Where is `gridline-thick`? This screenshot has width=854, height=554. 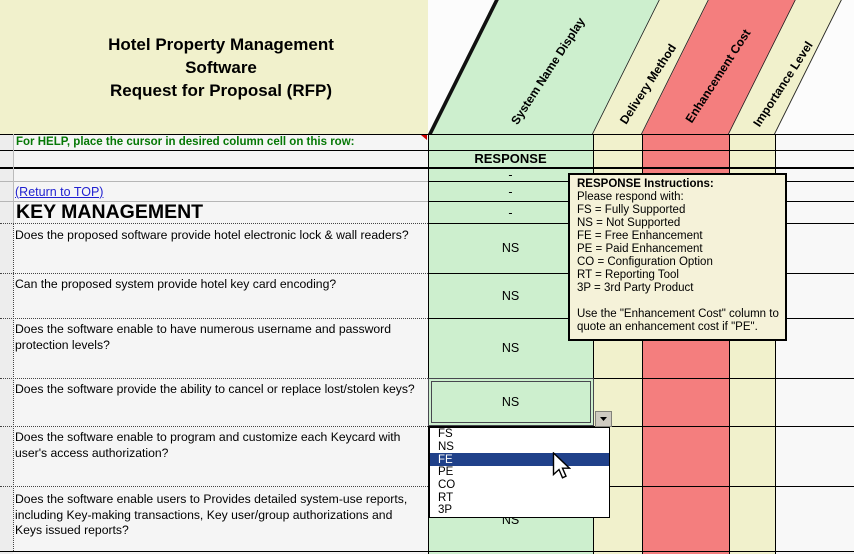 gridline-thick is located at coordinates (427, 168).